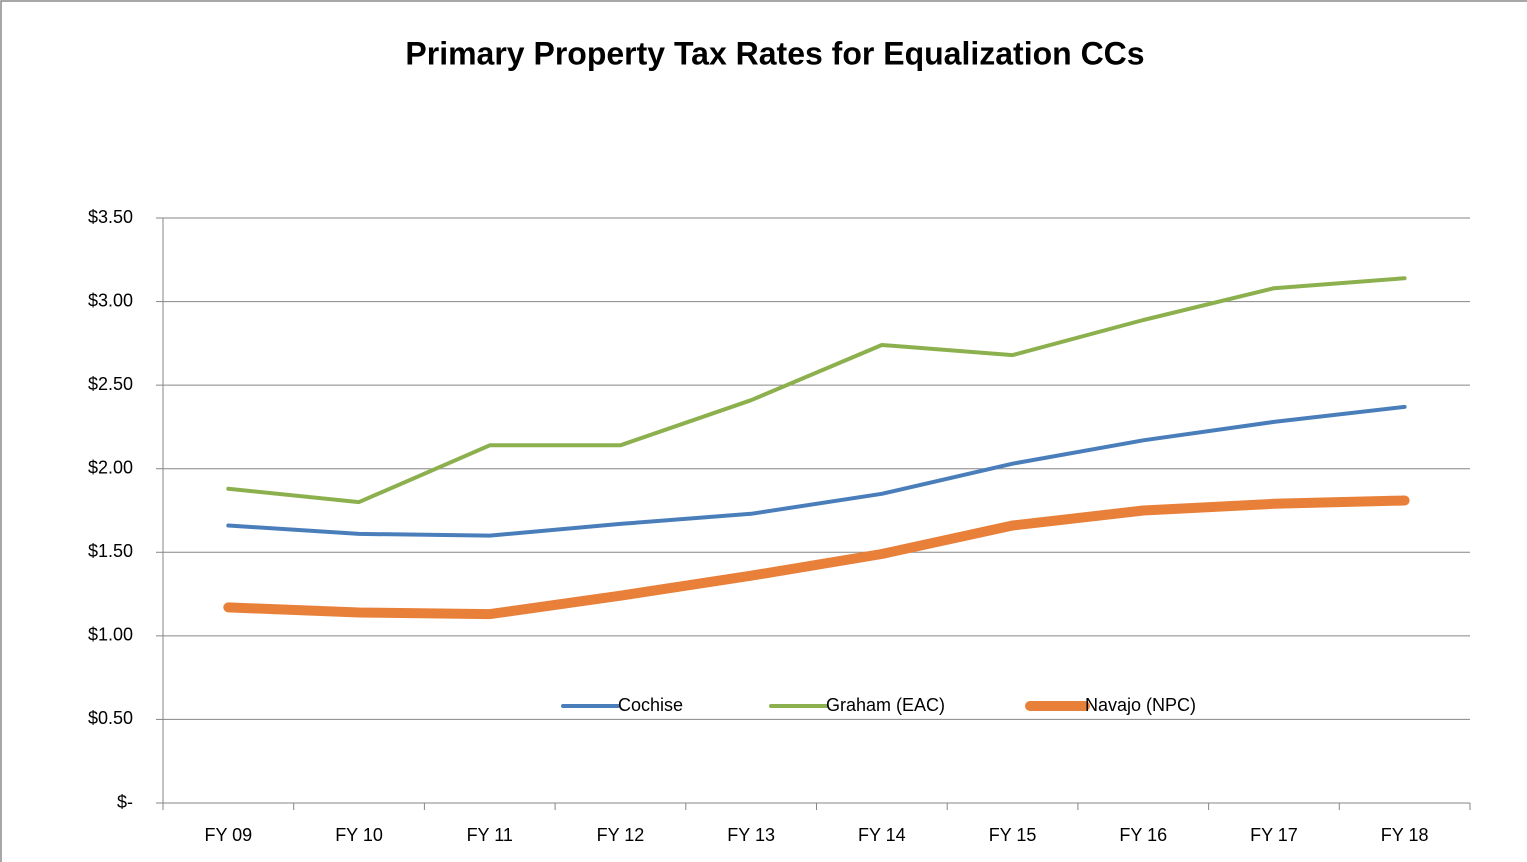 Image resolution: width=1527 pixels, height=862 pixels. What do you see at coordinates (650, 705) in the screenshot?
I see `legend-label: Cochise` at bounding box center [650, 705].